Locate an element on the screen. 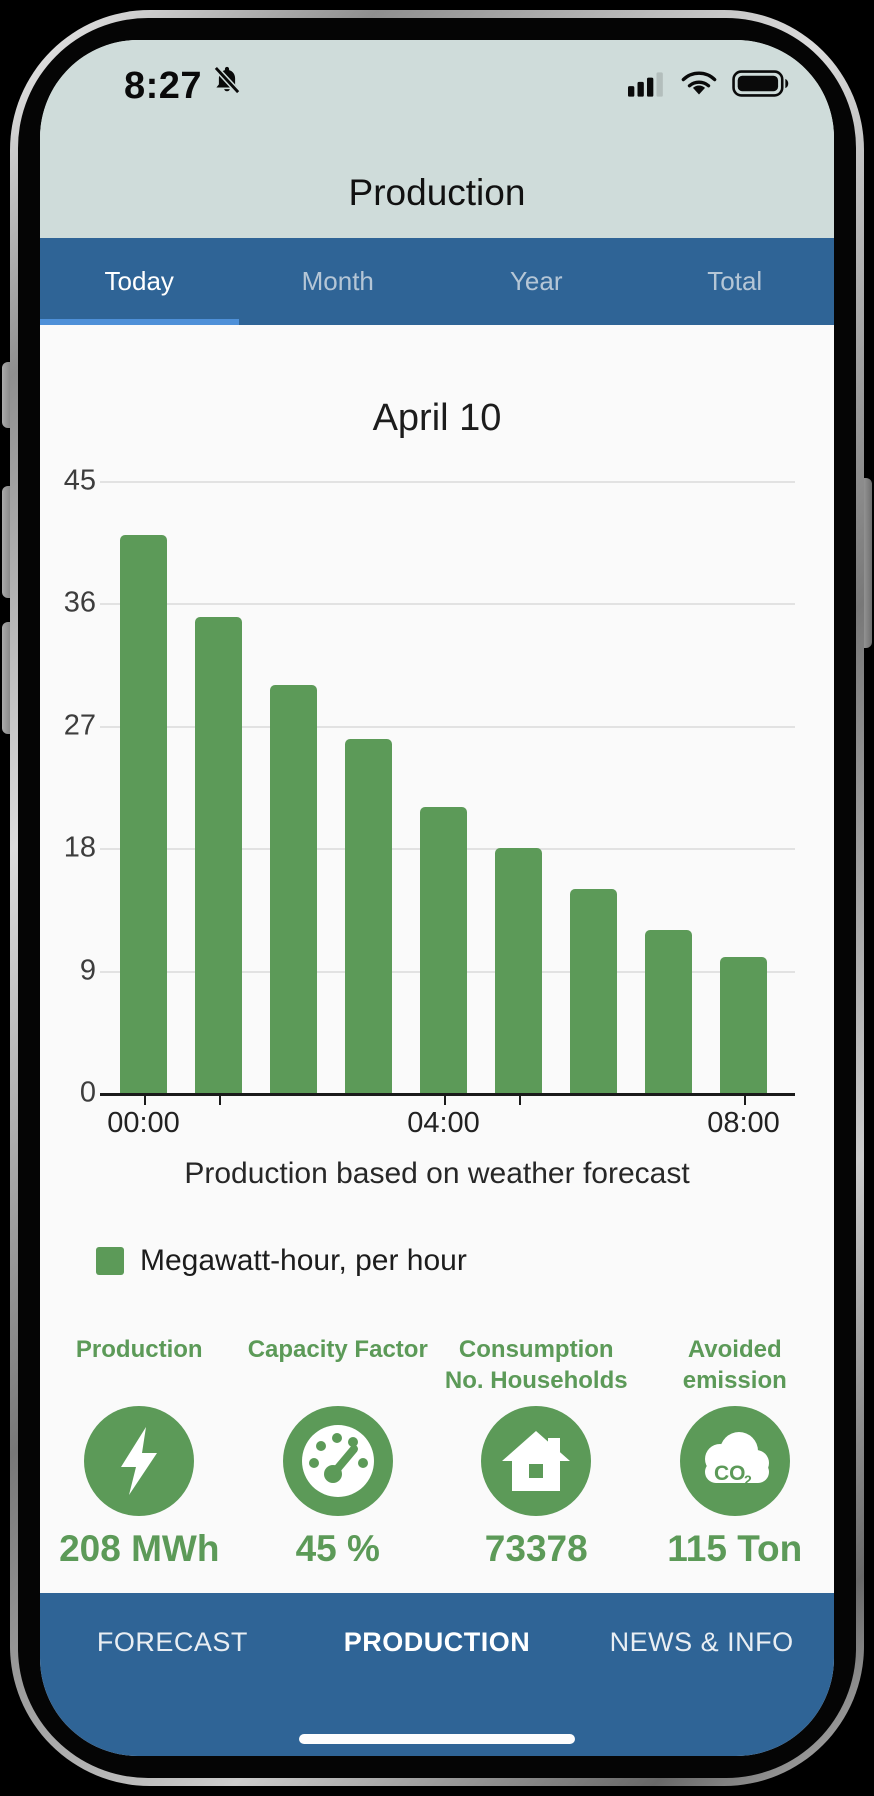  kpi-label: Production is located at coordinates (139, 1366).